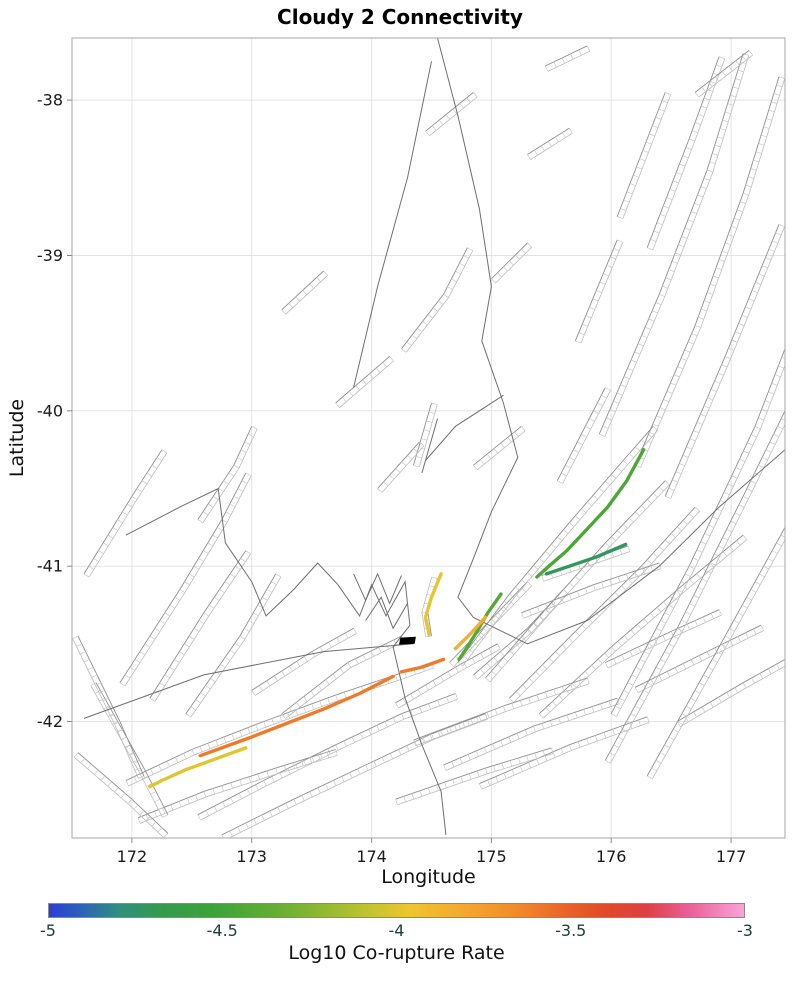 Image resolution: width=800 pixels, height=986 pixels. I want to click on colorbar-tick-labels: -5 -4.5 -4 -3.5 -3, so click(396, 931).